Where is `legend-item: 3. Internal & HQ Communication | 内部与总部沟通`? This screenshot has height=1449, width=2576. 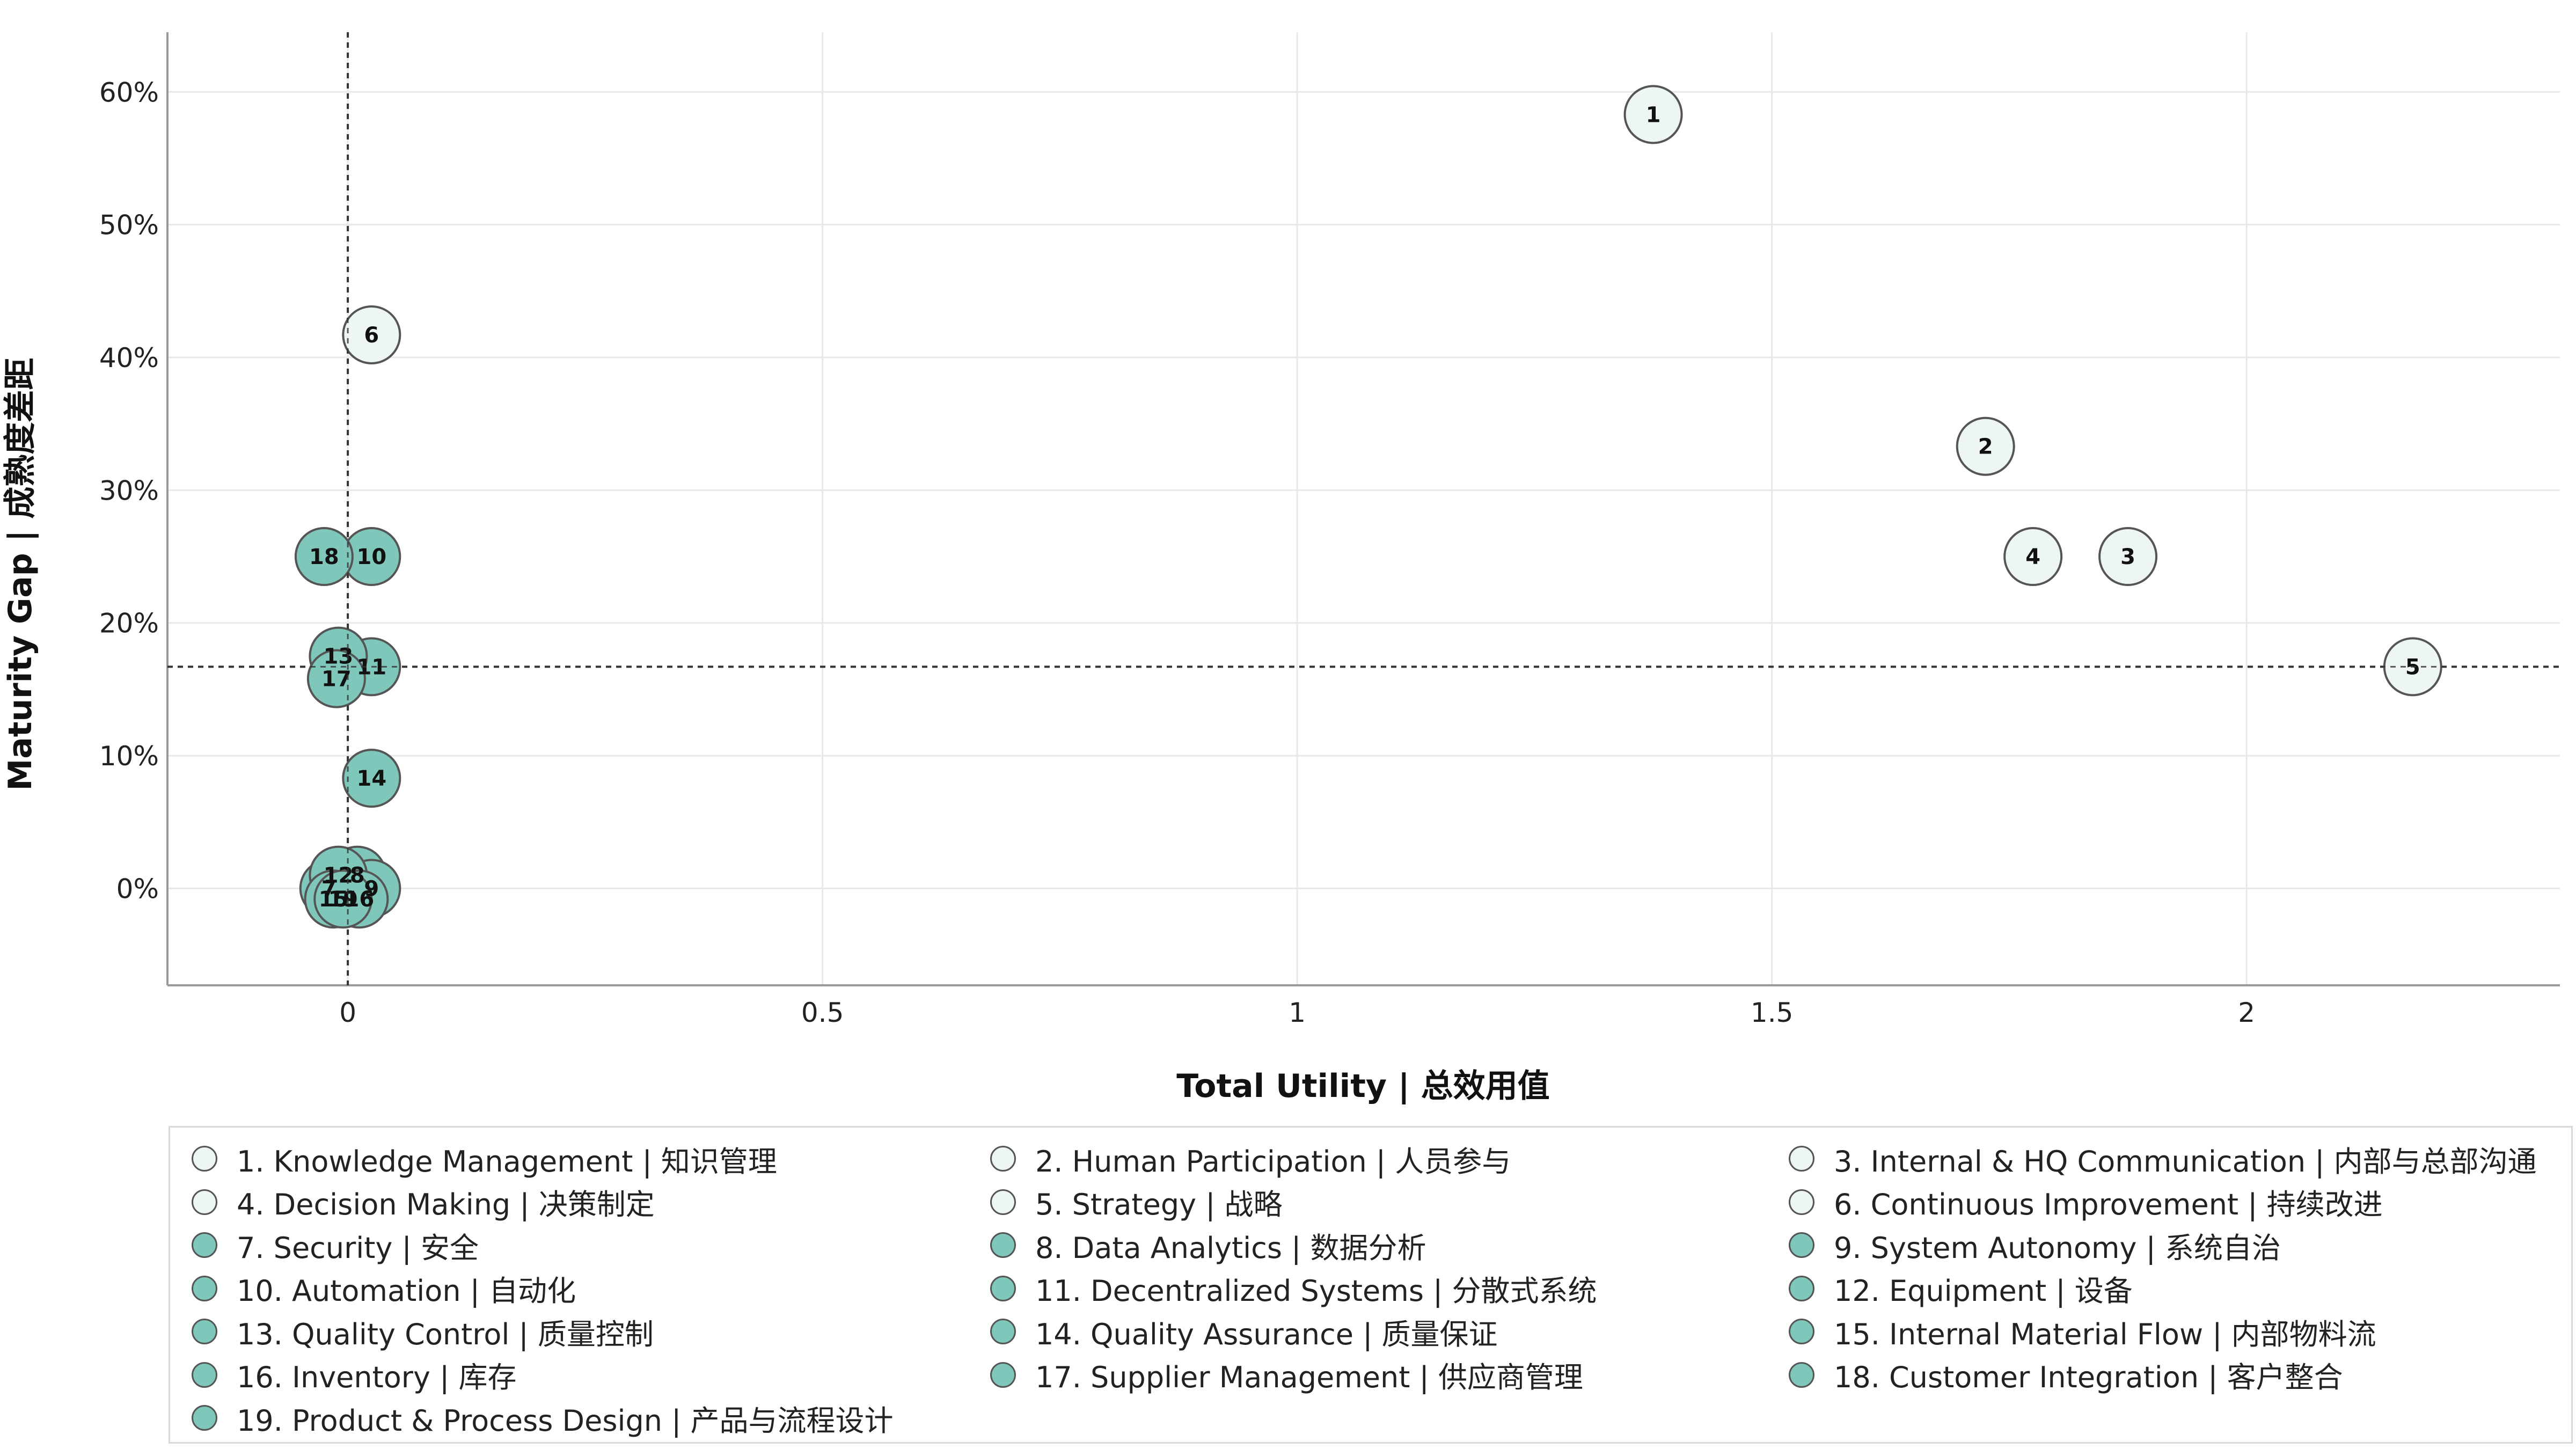 legend-item: 3. Internal & HQ Communication | 内部与总部沟通 is located at coordinates (2163, 1158).